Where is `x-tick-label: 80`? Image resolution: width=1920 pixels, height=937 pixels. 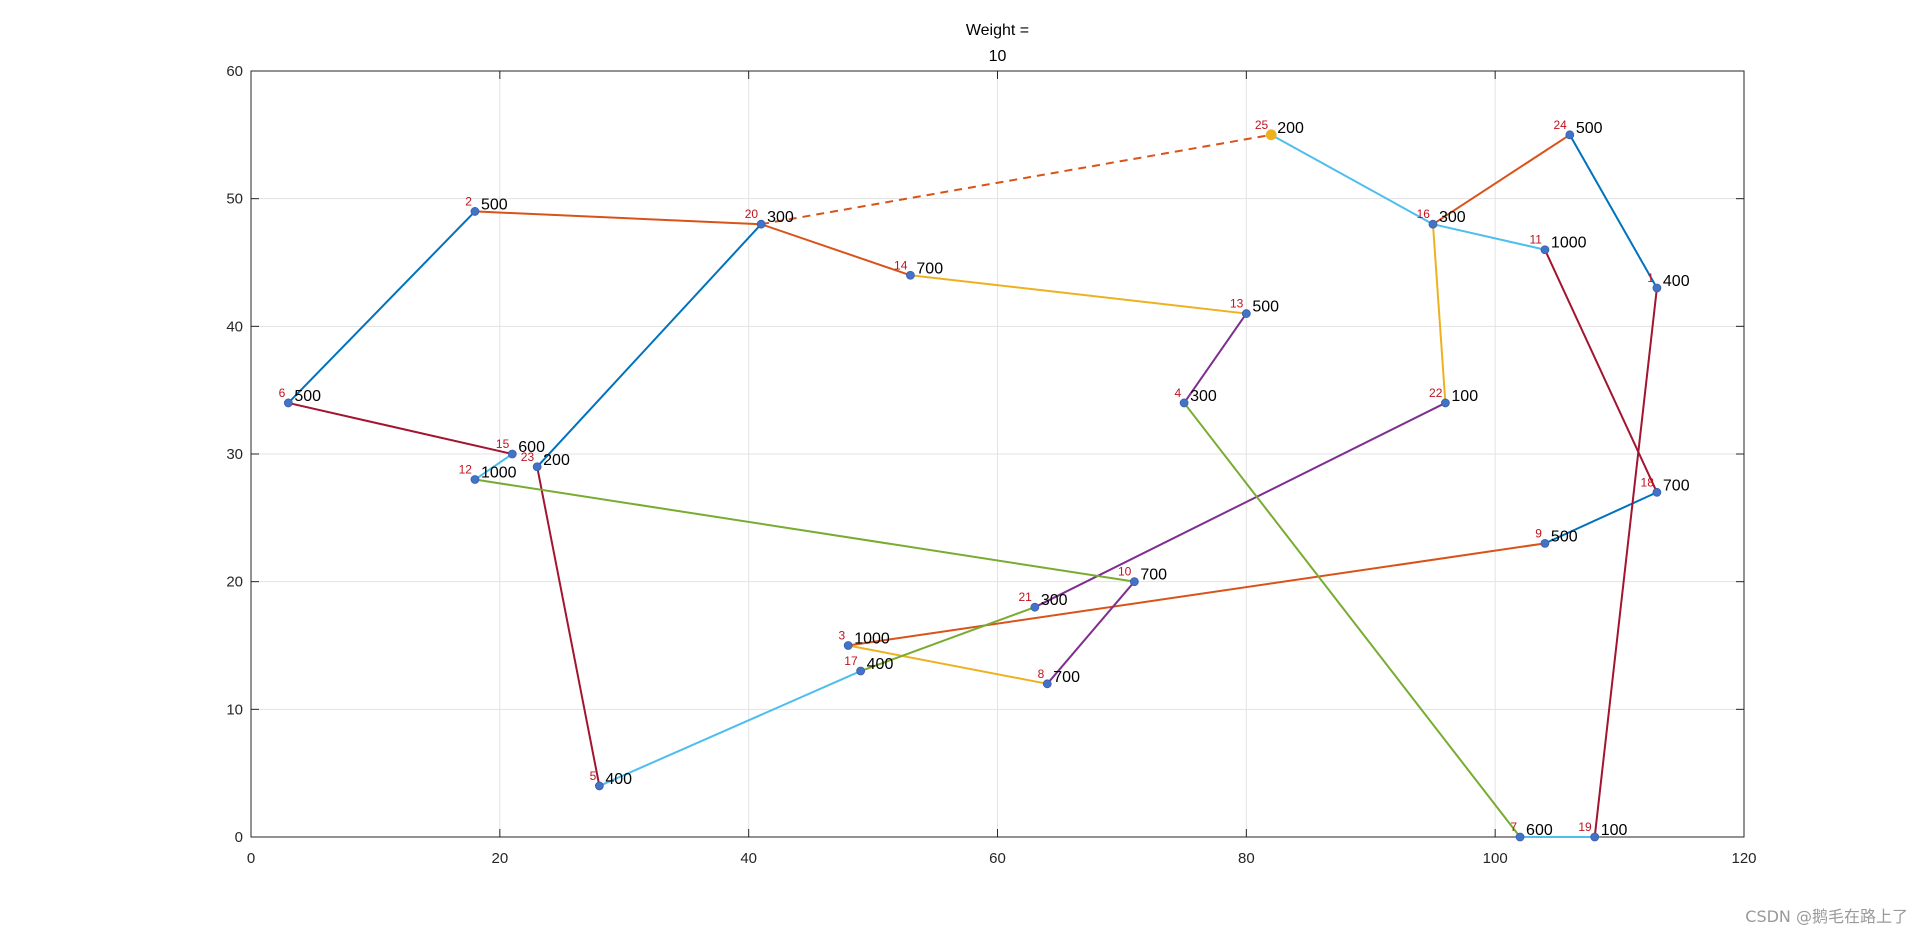
x-tick-label: 80 is located at coordinates (1246, 858).